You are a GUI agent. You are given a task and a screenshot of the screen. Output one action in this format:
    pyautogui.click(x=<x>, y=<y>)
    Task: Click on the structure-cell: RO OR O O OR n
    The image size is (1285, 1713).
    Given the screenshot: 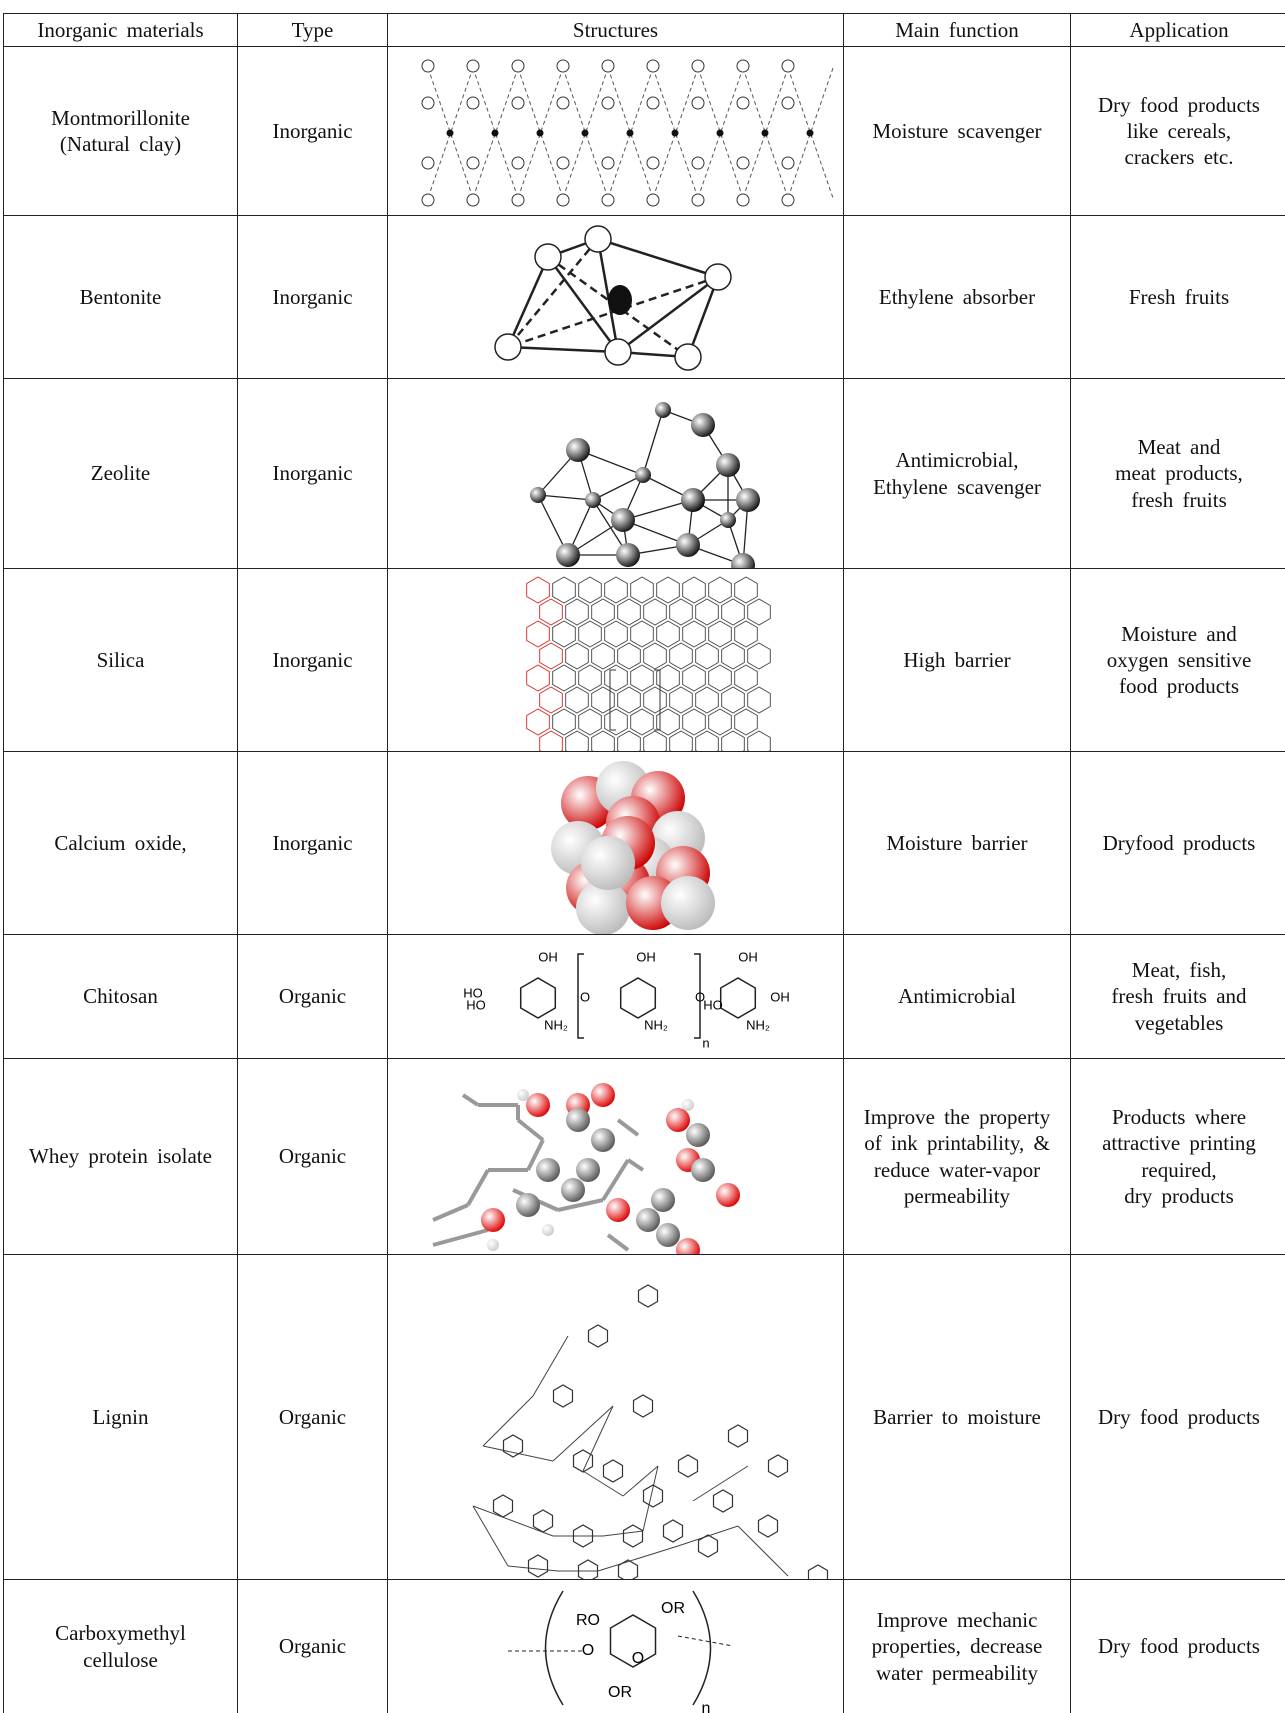 What is the action you would take?
    pyautogui.click(x=615, y=1646)
    